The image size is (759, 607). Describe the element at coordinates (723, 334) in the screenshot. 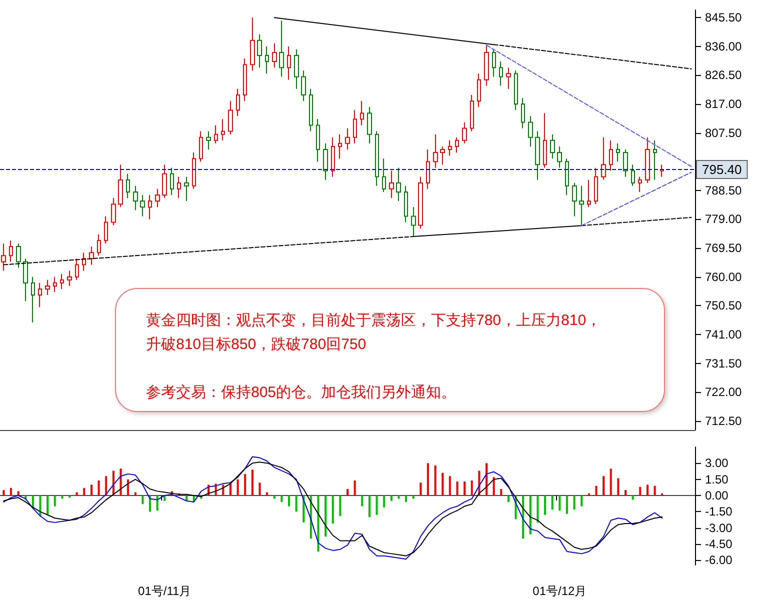

I see `y-tick-label: 741.00` at that location.